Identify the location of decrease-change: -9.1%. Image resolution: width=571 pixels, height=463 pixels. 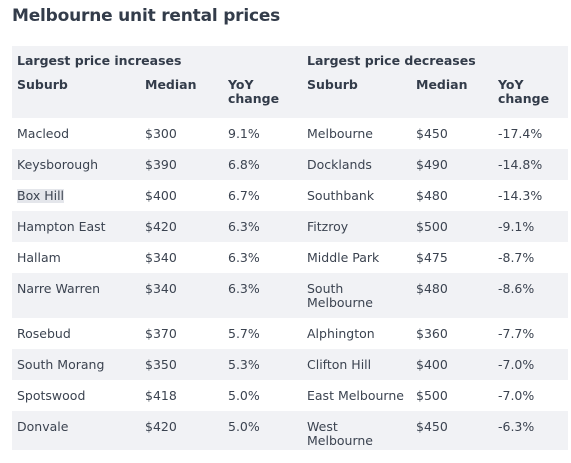
(516, 226).